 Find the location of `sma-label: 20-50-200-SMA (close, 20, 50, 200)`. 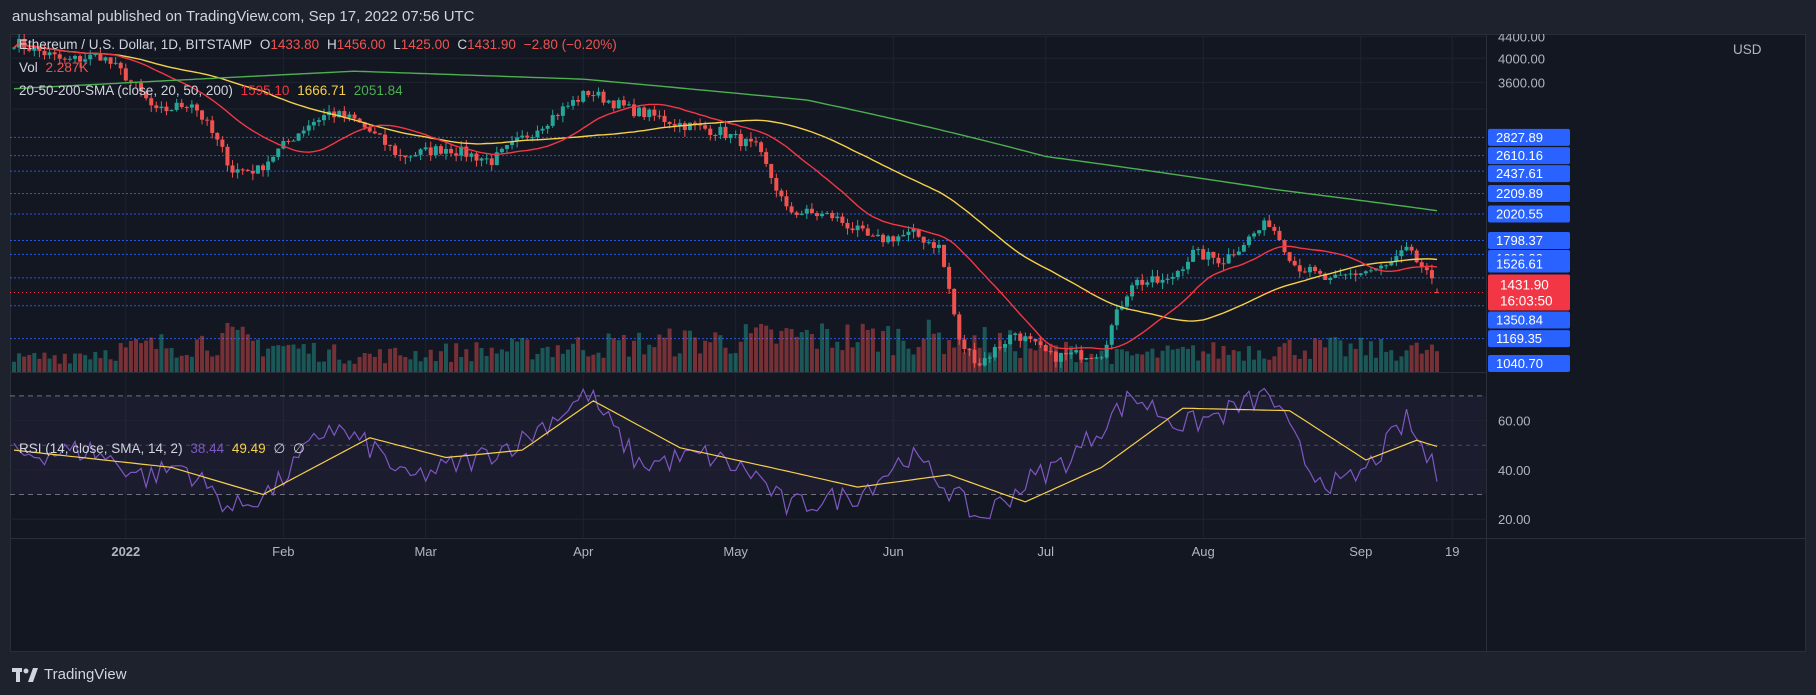

sma-label: 20-50-200-SMA (close, 20, 50, 200) is located at coordinates (126, 90).